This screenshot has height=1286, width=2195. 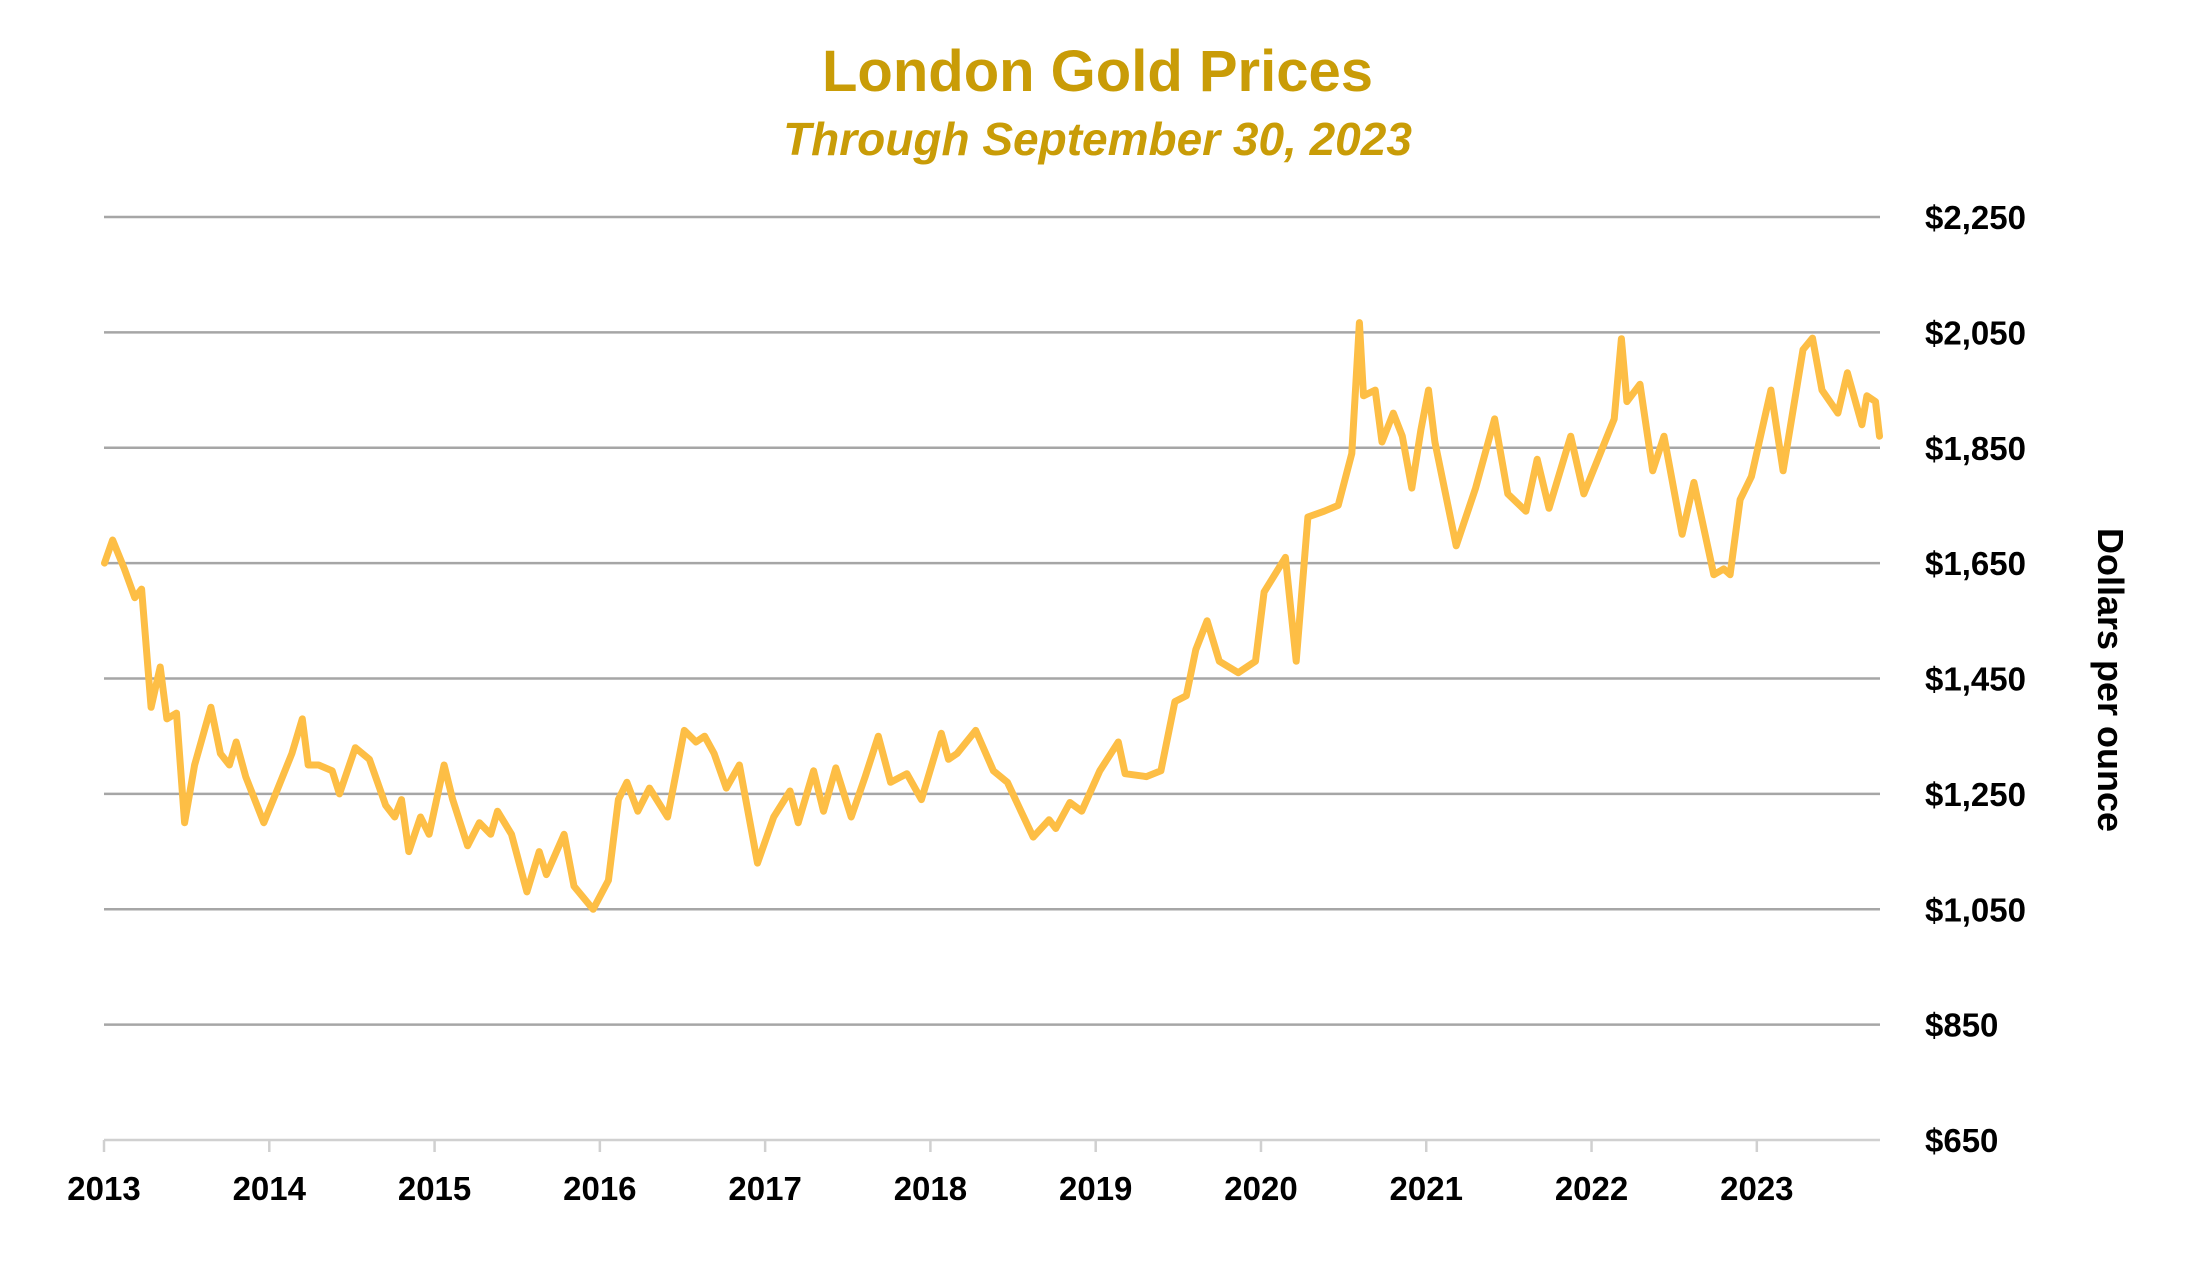 I want to click on x-tick-label: 2020, so click(x=1260, y=1188).